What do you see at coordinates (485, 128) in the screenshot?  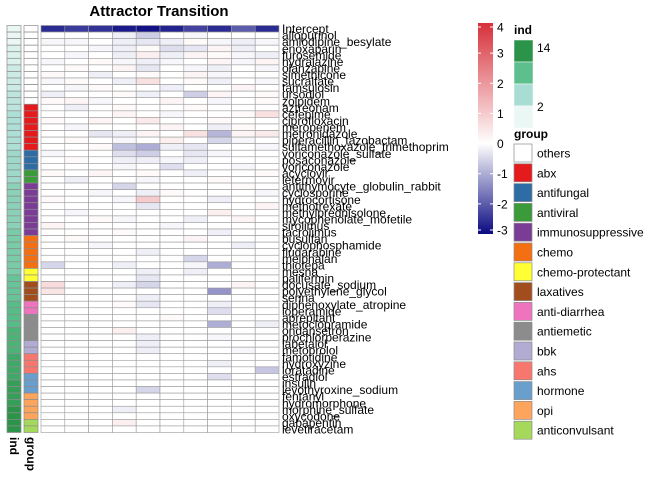 I see `colorbar-gradient` at bounding box center [485, 128].